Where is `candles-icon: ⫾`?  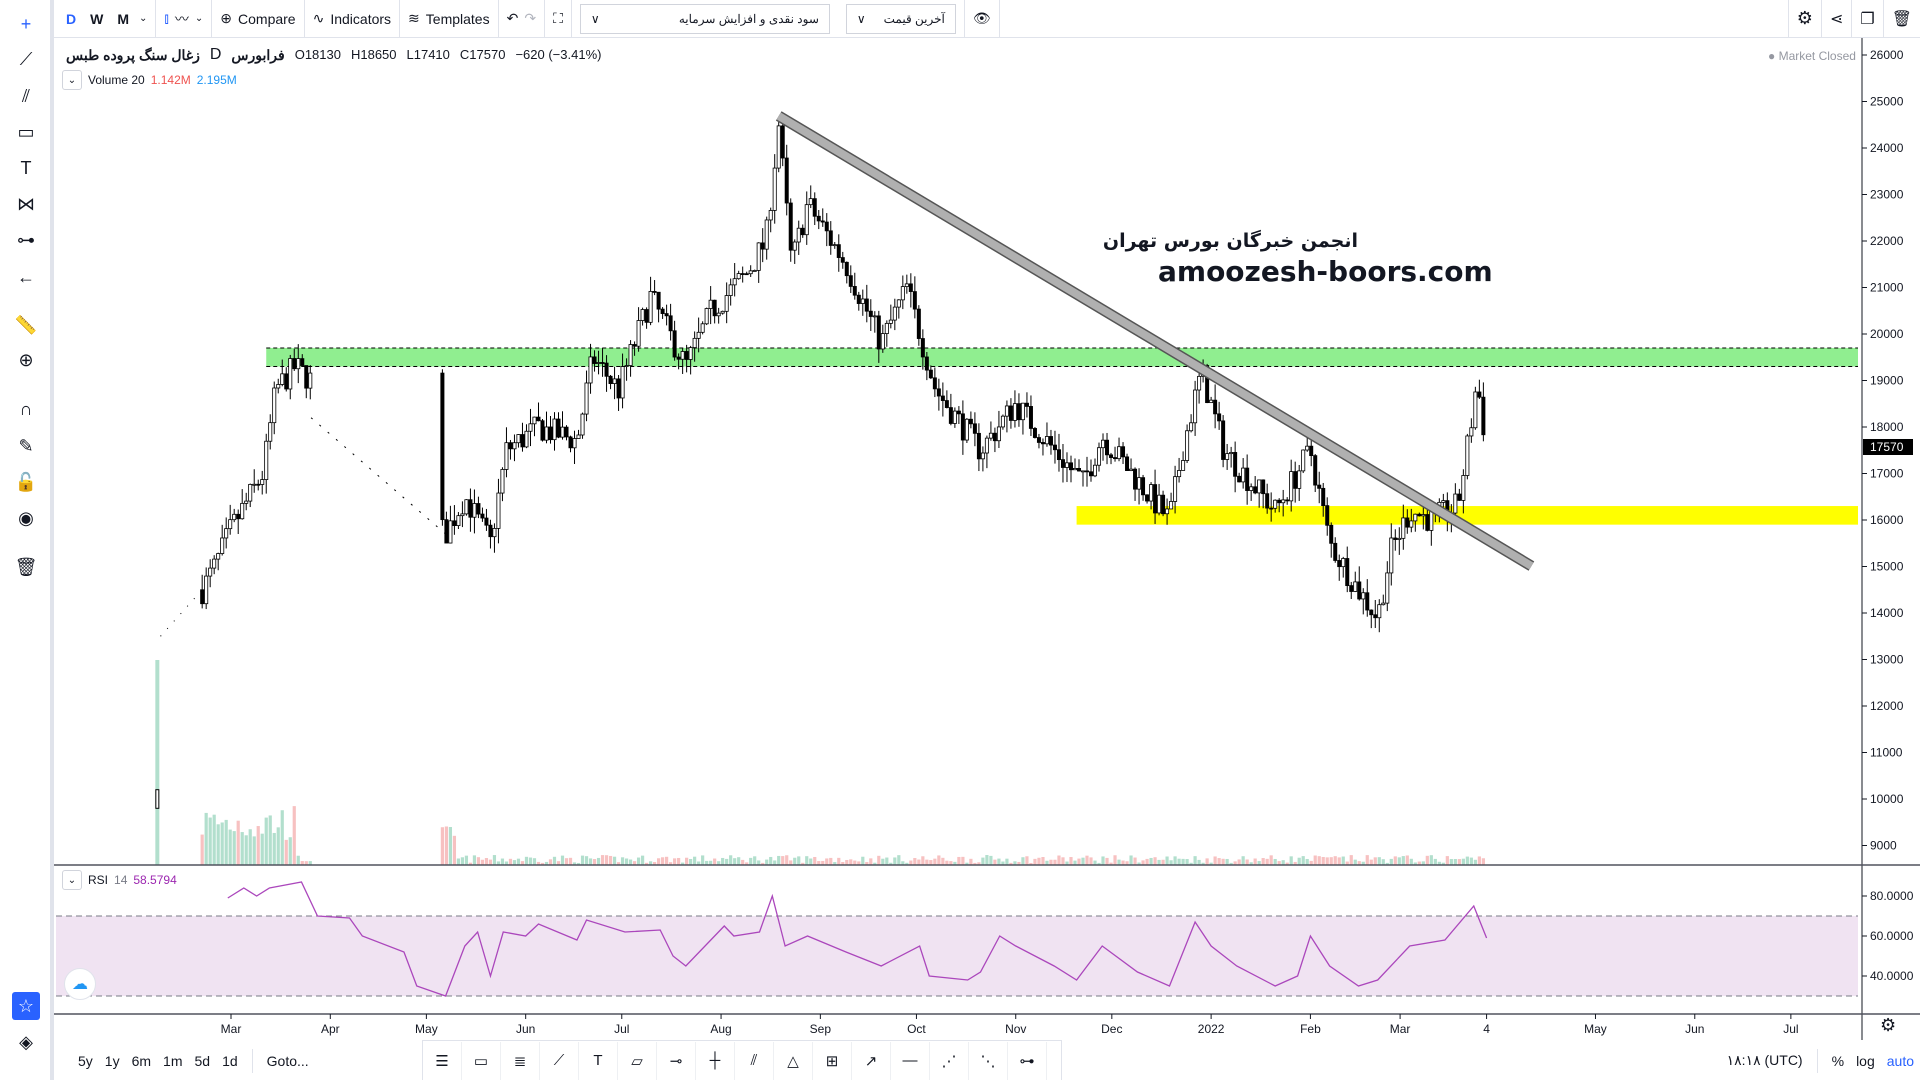 candles-icon: ⫾ is located at coordinates (166, 18).